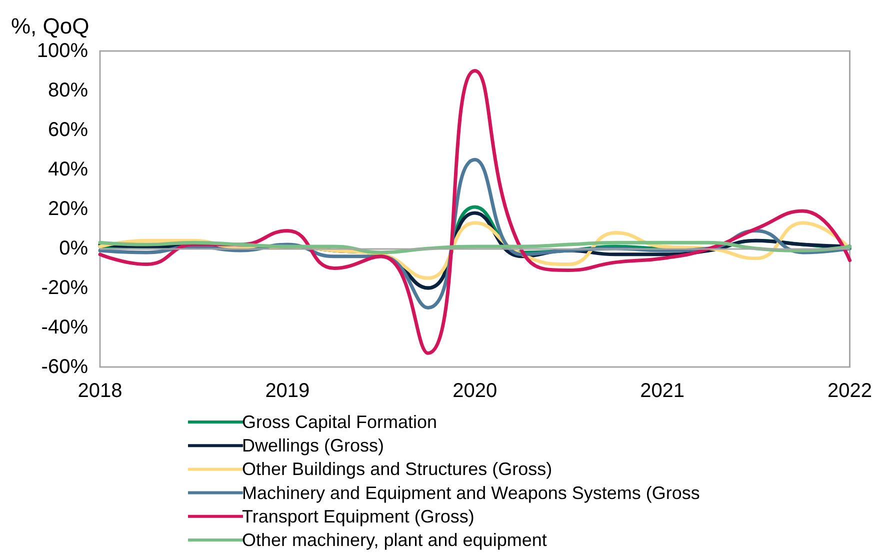  What do you see at coordinates (358, 516) in the screenshot?
I see `legend-label: Transport Equipment (Gross)` at bounding box center [358, 516].